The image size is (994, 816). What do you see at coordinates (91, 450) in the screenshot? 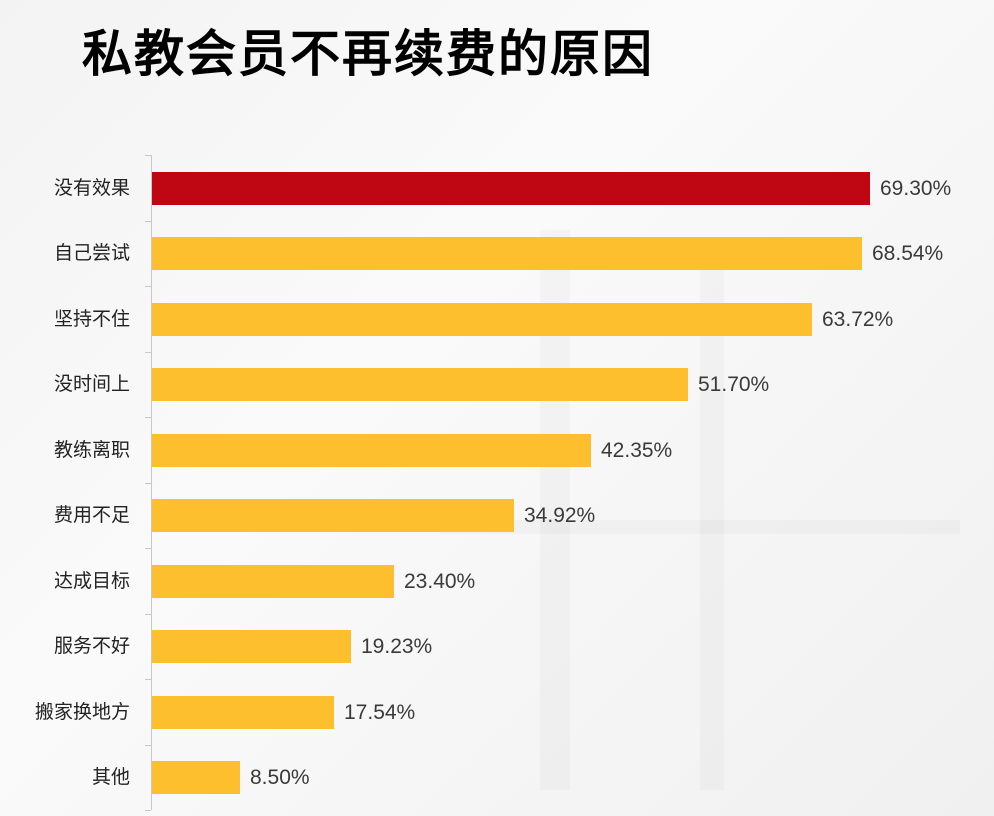
I see `category-label: 教练离职` at bounding box center [91, 450].